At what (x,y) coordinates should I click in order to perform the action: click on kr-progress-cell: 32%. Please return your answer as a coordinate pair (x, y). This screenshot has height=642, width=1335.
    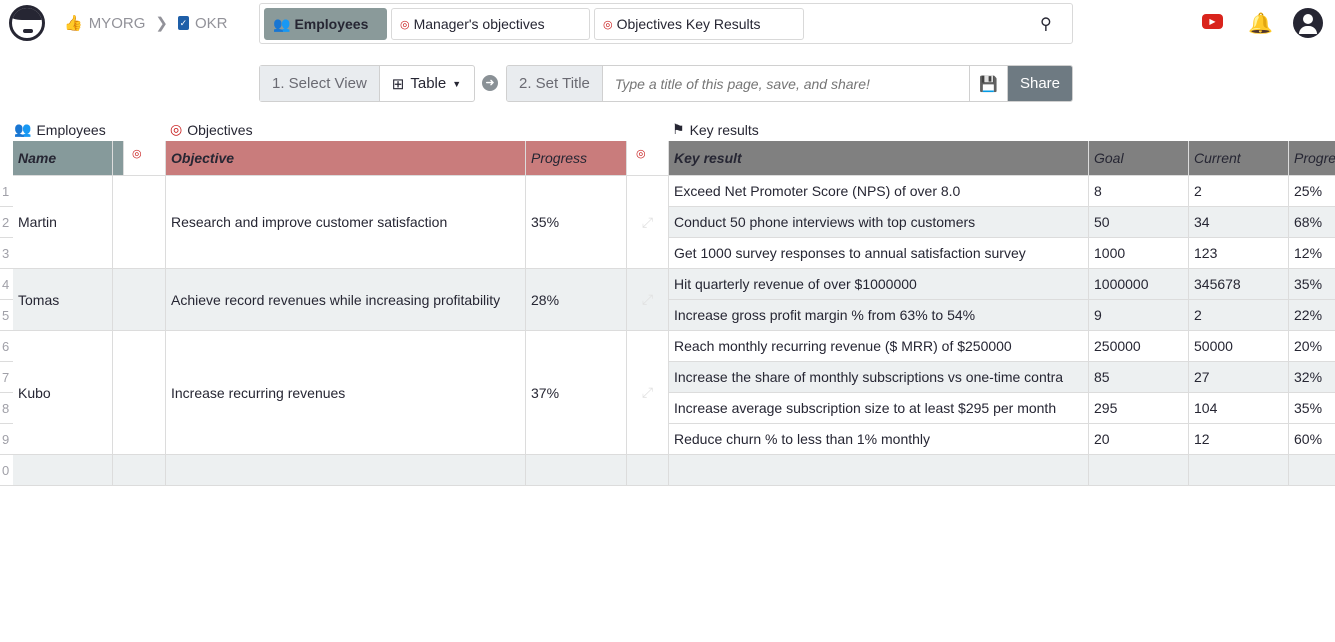
    Looking at the image, I should click on (1312, 377).